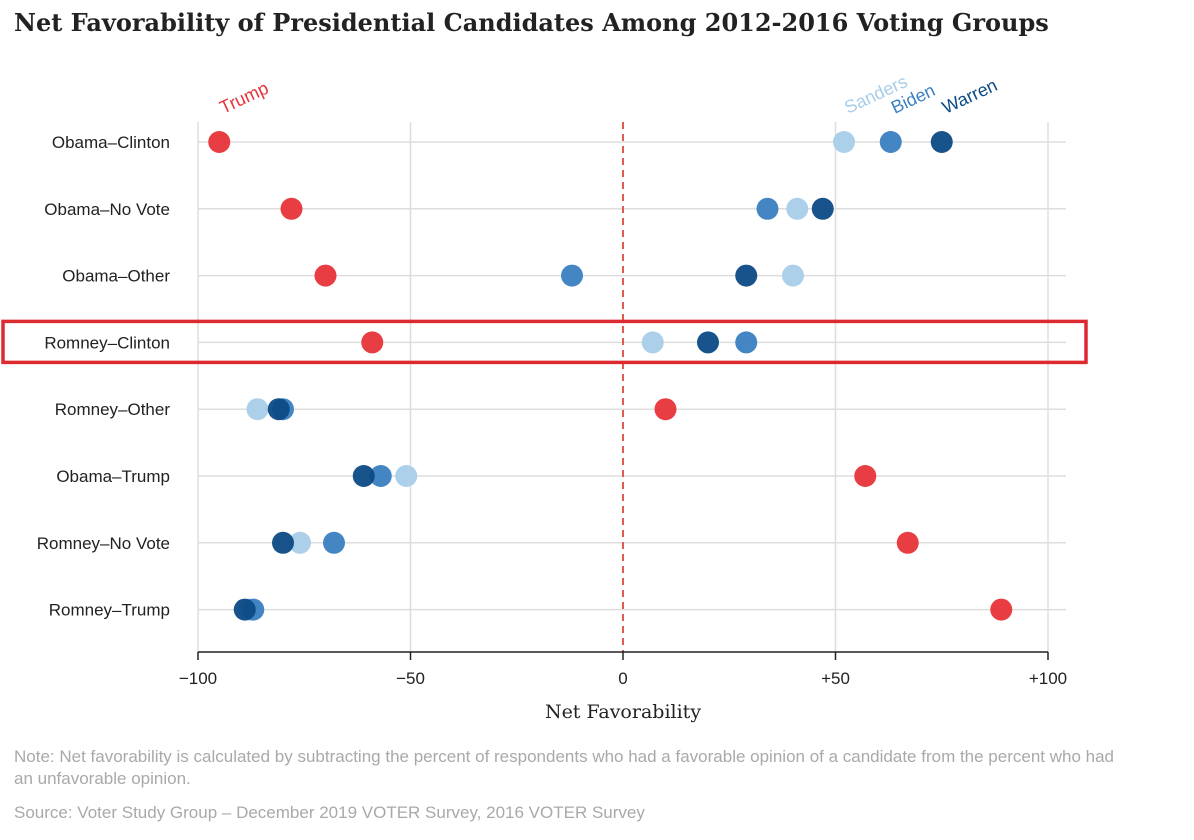 Image resolution: width=1194 pixels, height=840 pixels. I want to click on row-label: Obama–Trump, so click(113, 476).